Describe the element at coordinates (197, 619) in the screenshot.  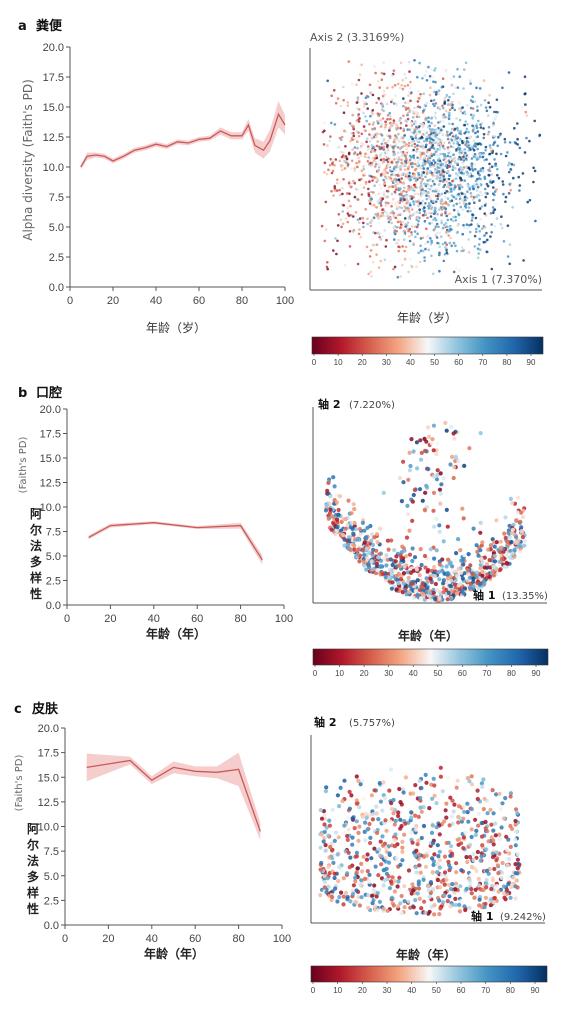
I see `panel-b-xtick-label: 60` at that location.